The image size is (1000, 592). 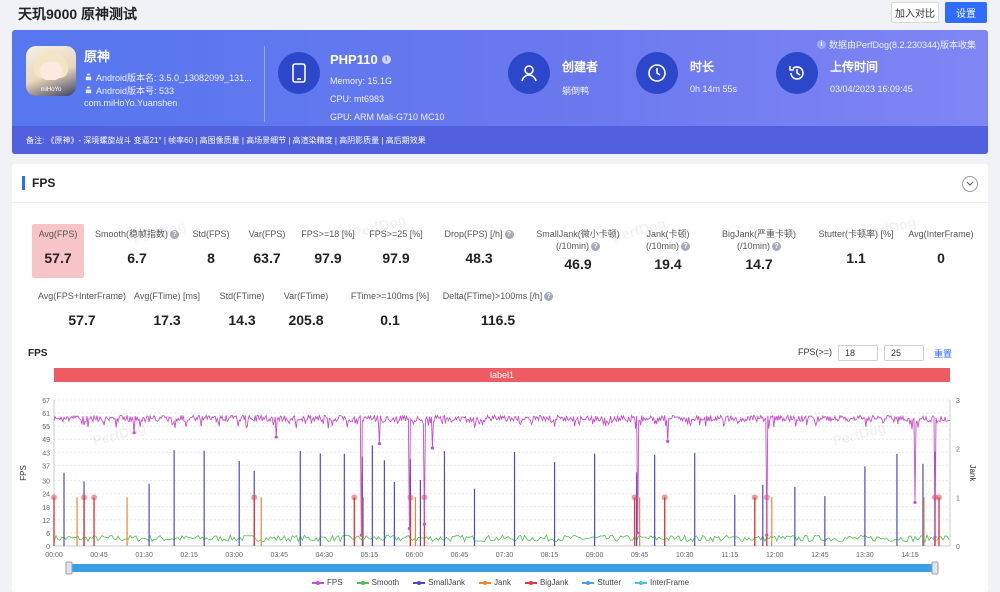 I want to click on metric-avg-fps: Avg(FPS) 57.7, so click(x=58, y=251).